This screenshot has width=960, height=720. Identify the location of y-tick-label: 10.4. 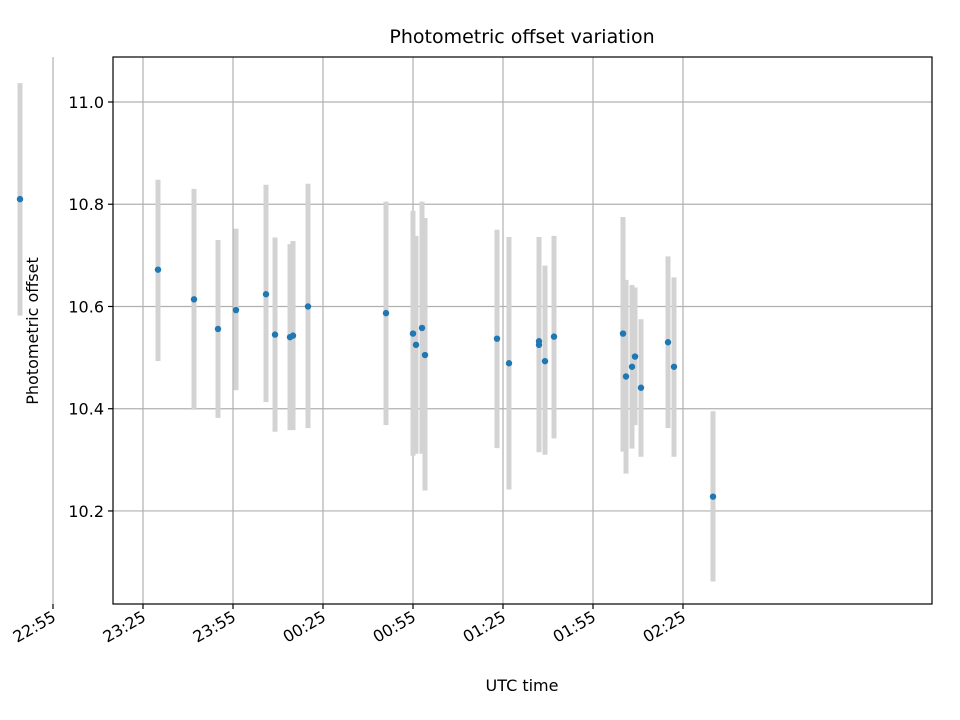
(86, 409).